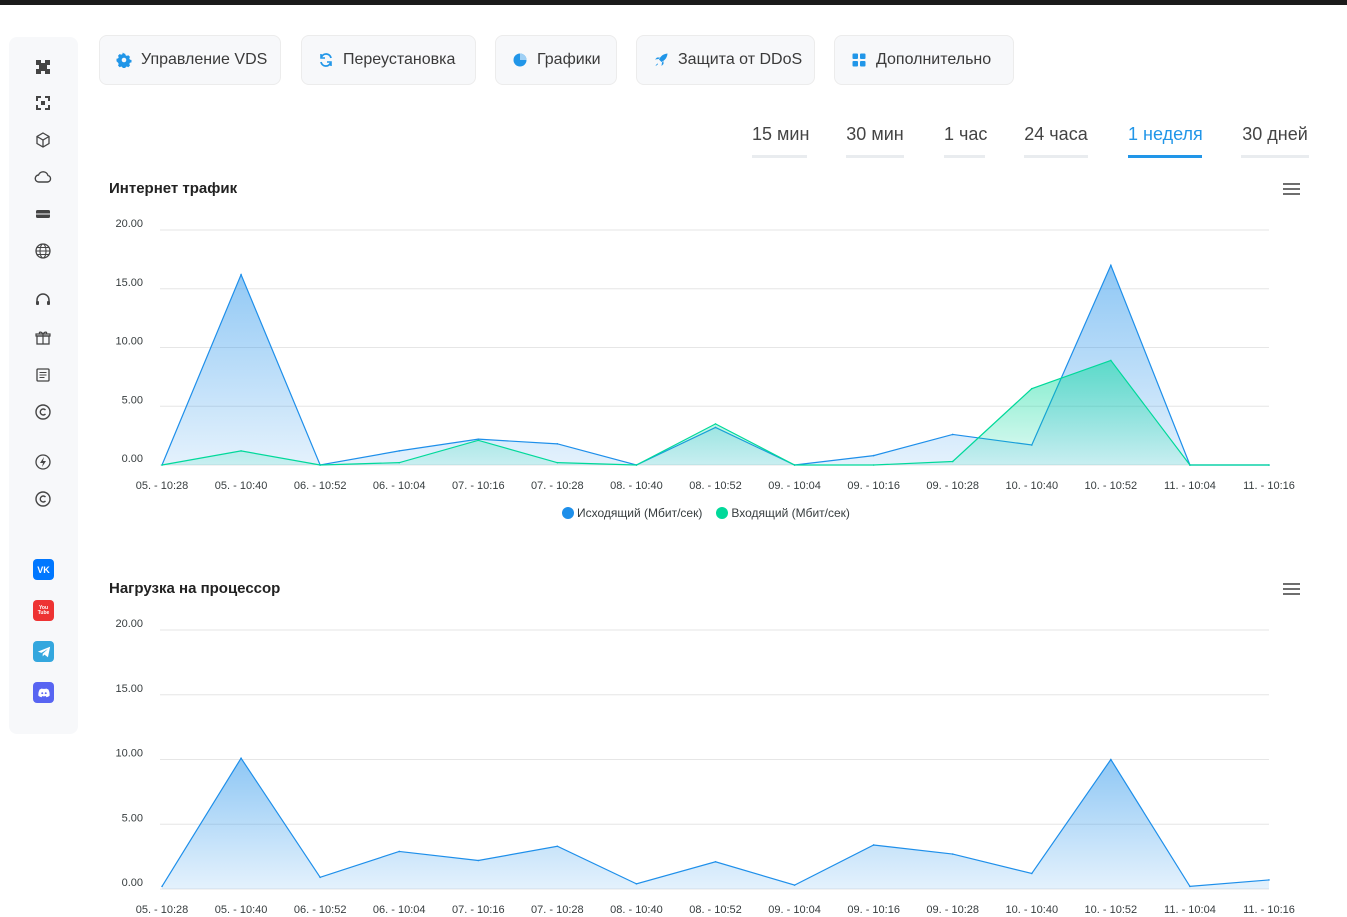 The image size is (1347, 917). Describe the element at coordinates (924, 60) in the screenshot. I see `tab-additional: Дополнительно` at that location.